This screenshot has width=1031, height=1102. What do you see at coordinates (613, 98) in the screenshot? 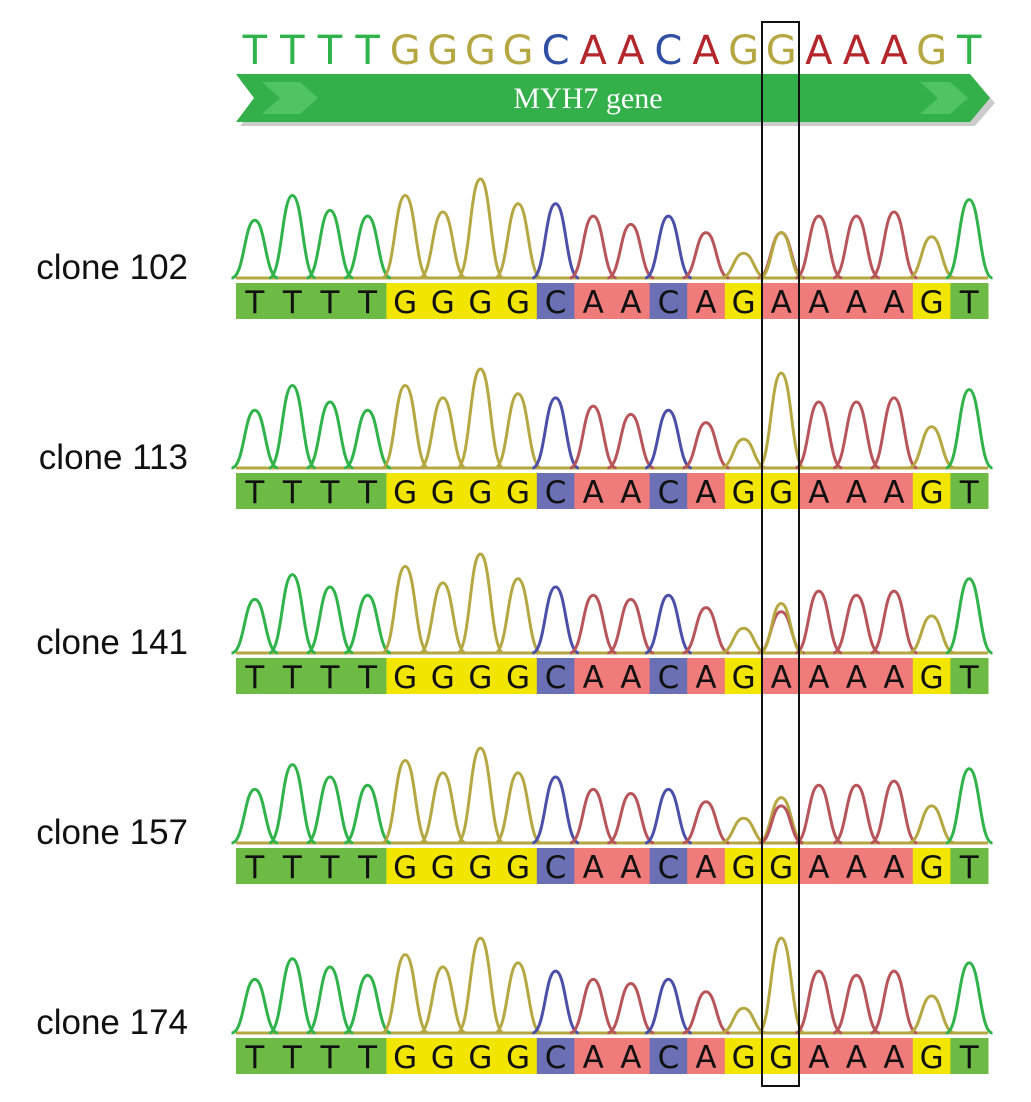
I see `gene-arrow-body` at bounding box center [613, 98].